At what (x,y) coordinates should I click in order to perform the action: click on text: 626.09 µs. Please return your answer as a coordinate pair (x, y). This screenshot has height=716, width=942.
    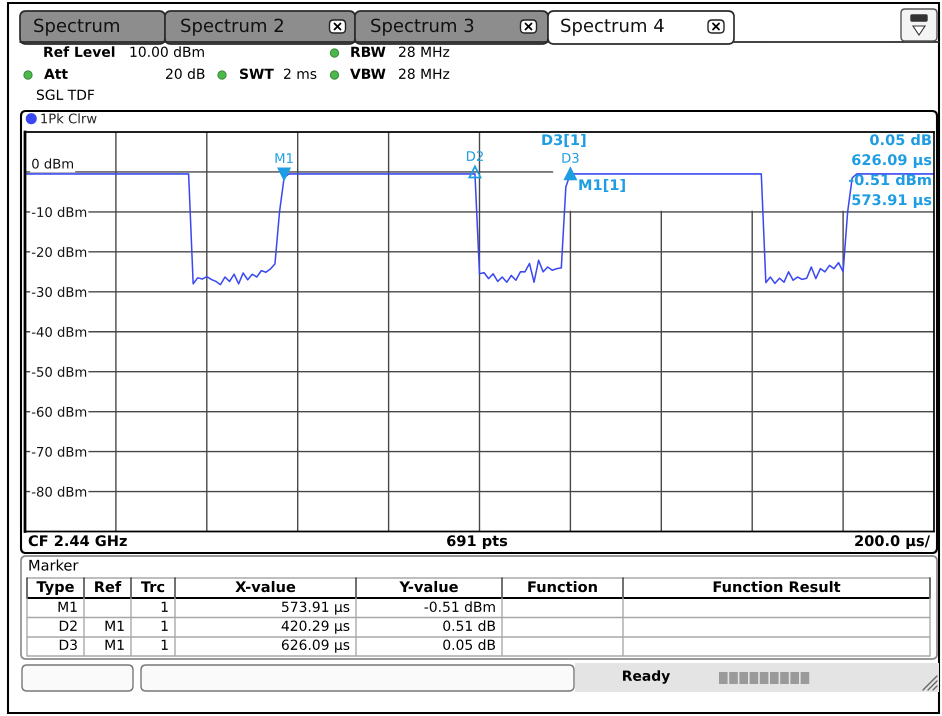
    Looking at the image, I should click on (316, 646).